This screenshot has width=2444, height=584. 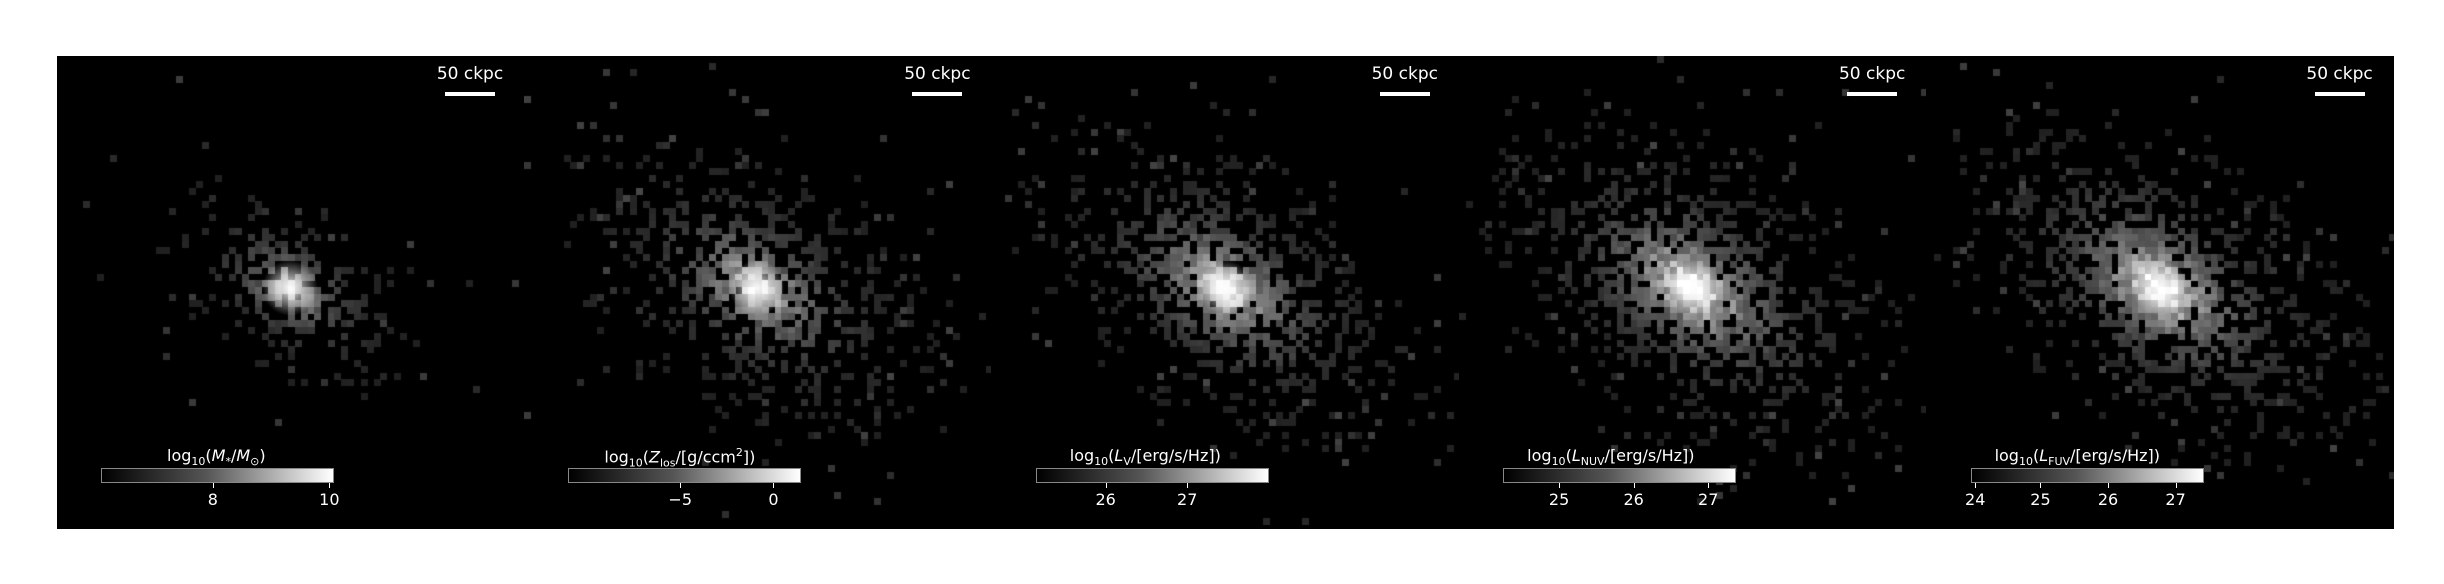 What do you see at coordinates (680, 458) in the screenshot?
I see `colorbar-title: log10(Zlos/[g/ccm2])` at bounding box center [680, 458].